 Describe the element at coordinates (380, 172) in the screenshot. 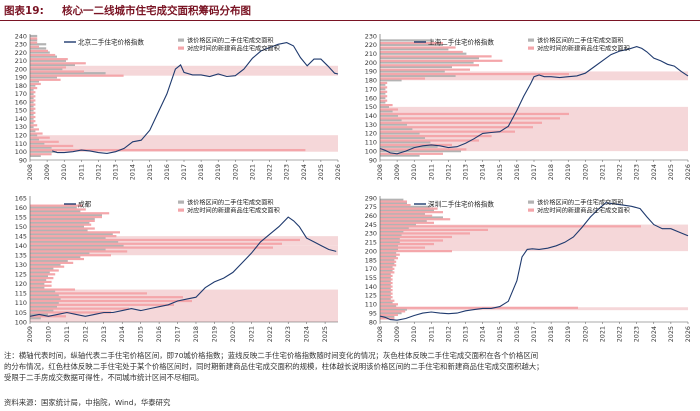

I see `x-tick-label: 2008` at that location.